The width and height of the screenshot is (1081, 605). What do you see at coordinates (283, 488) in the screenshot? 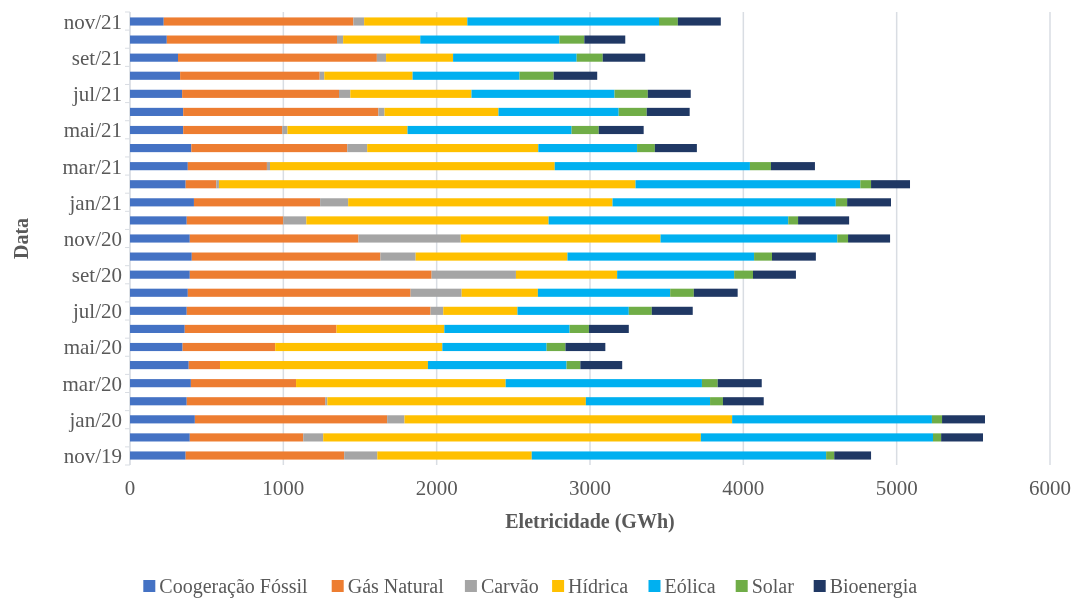
I see `x-tick-label: 1000` at bounding box center [283, 488].